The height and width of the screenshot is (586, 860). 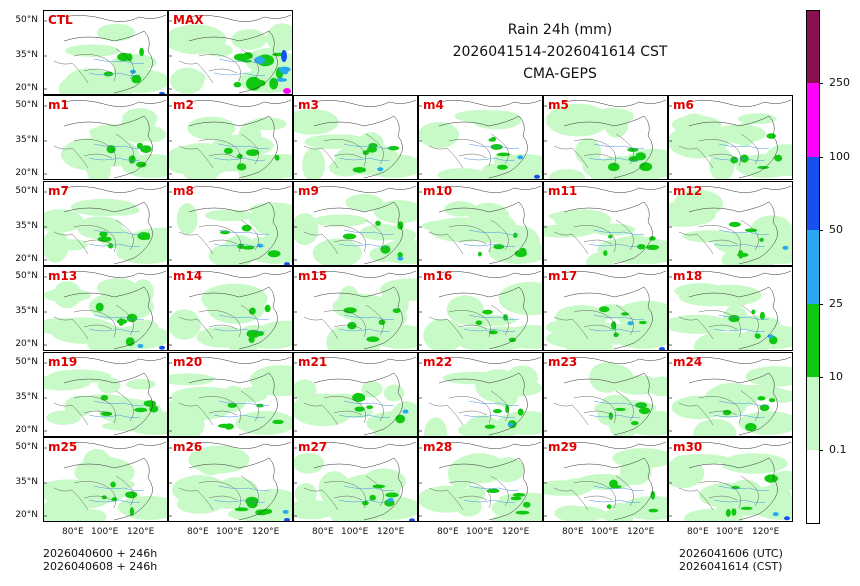 What do you see at coordinates (100, 566) in the screenshot?
I see `footer-init-cst: 2026040608 + 246h` at bounding box center [100, 566].